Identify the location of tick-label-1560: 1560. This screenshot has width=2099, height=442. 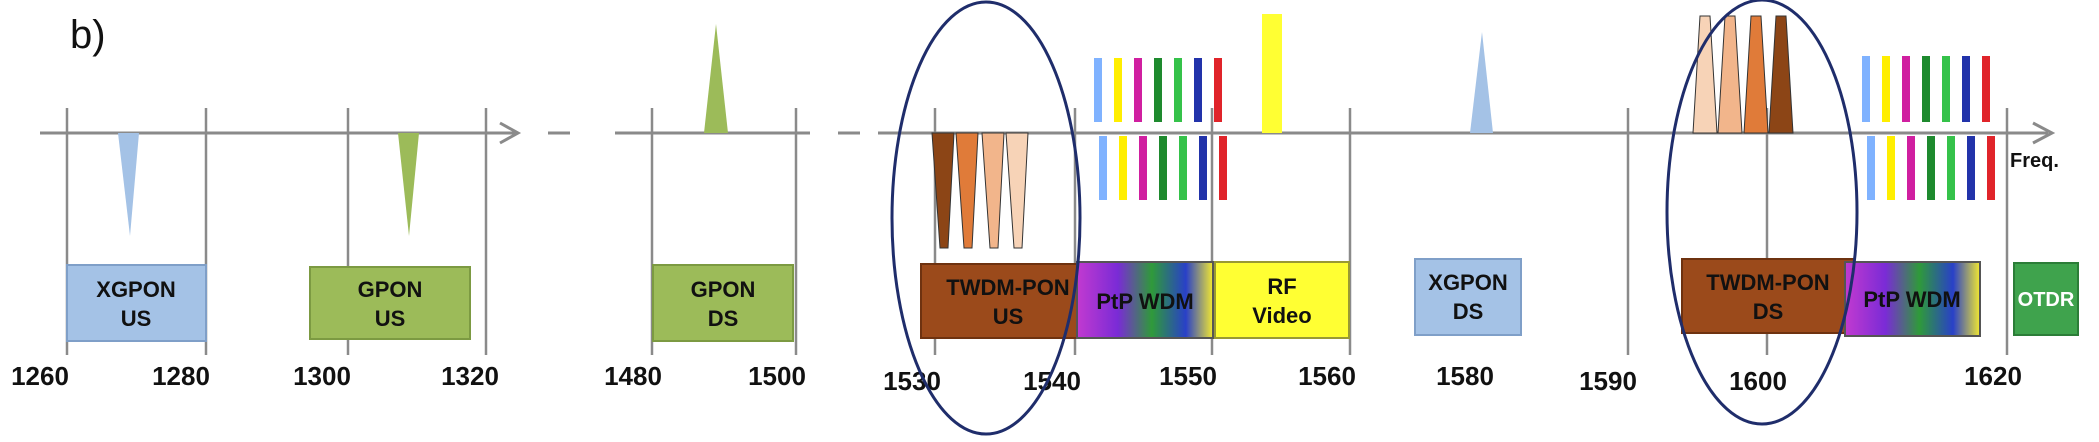
(1327, 376).